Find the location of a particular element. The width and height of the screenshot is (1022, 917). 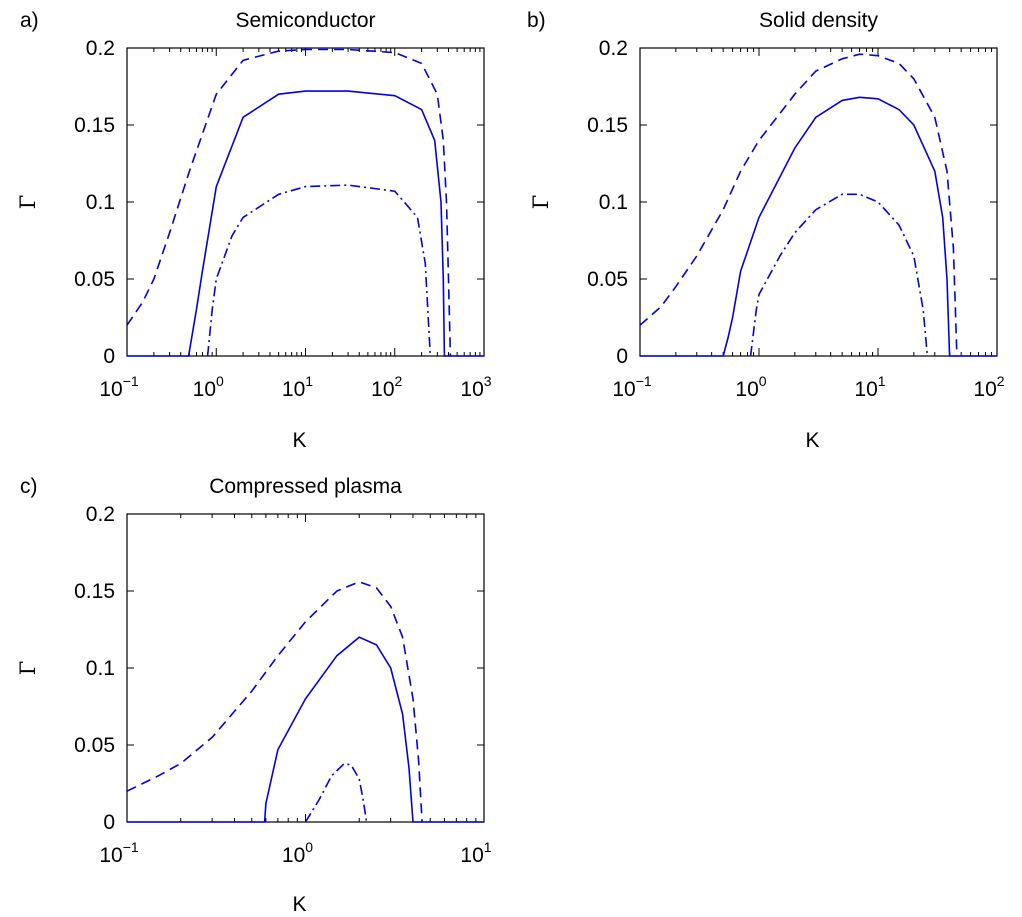

x-tick-label: 10³ is located at coordinates (475, 387).